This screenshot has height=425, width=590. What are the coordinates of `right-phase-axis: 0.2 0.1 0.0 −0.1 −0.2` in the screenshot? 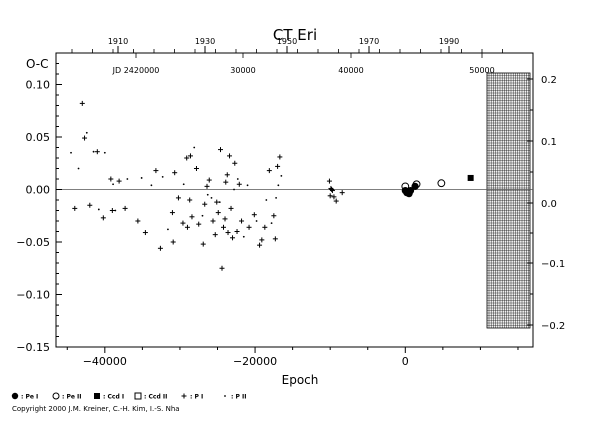 It's located at (546, 203).